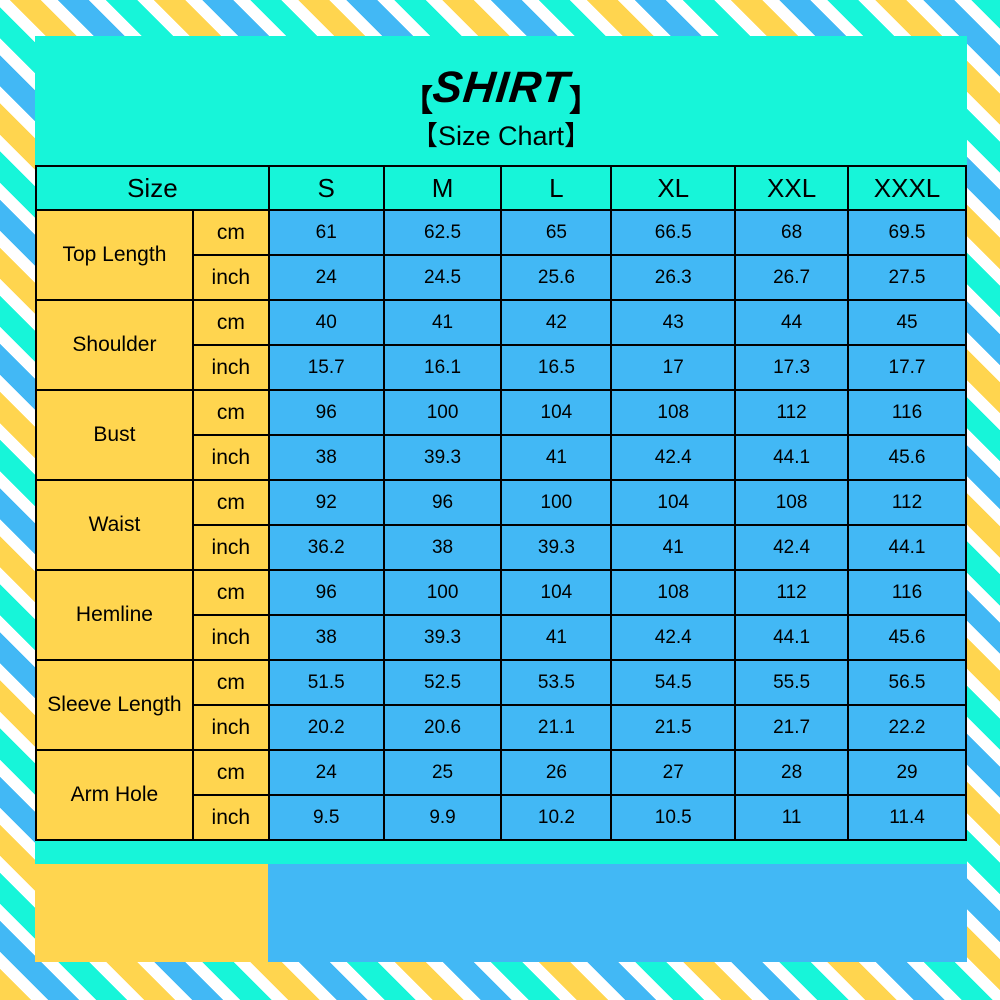 The image size is (1000, 1000). I want to click on value-cell: 43, so click(673, 322).